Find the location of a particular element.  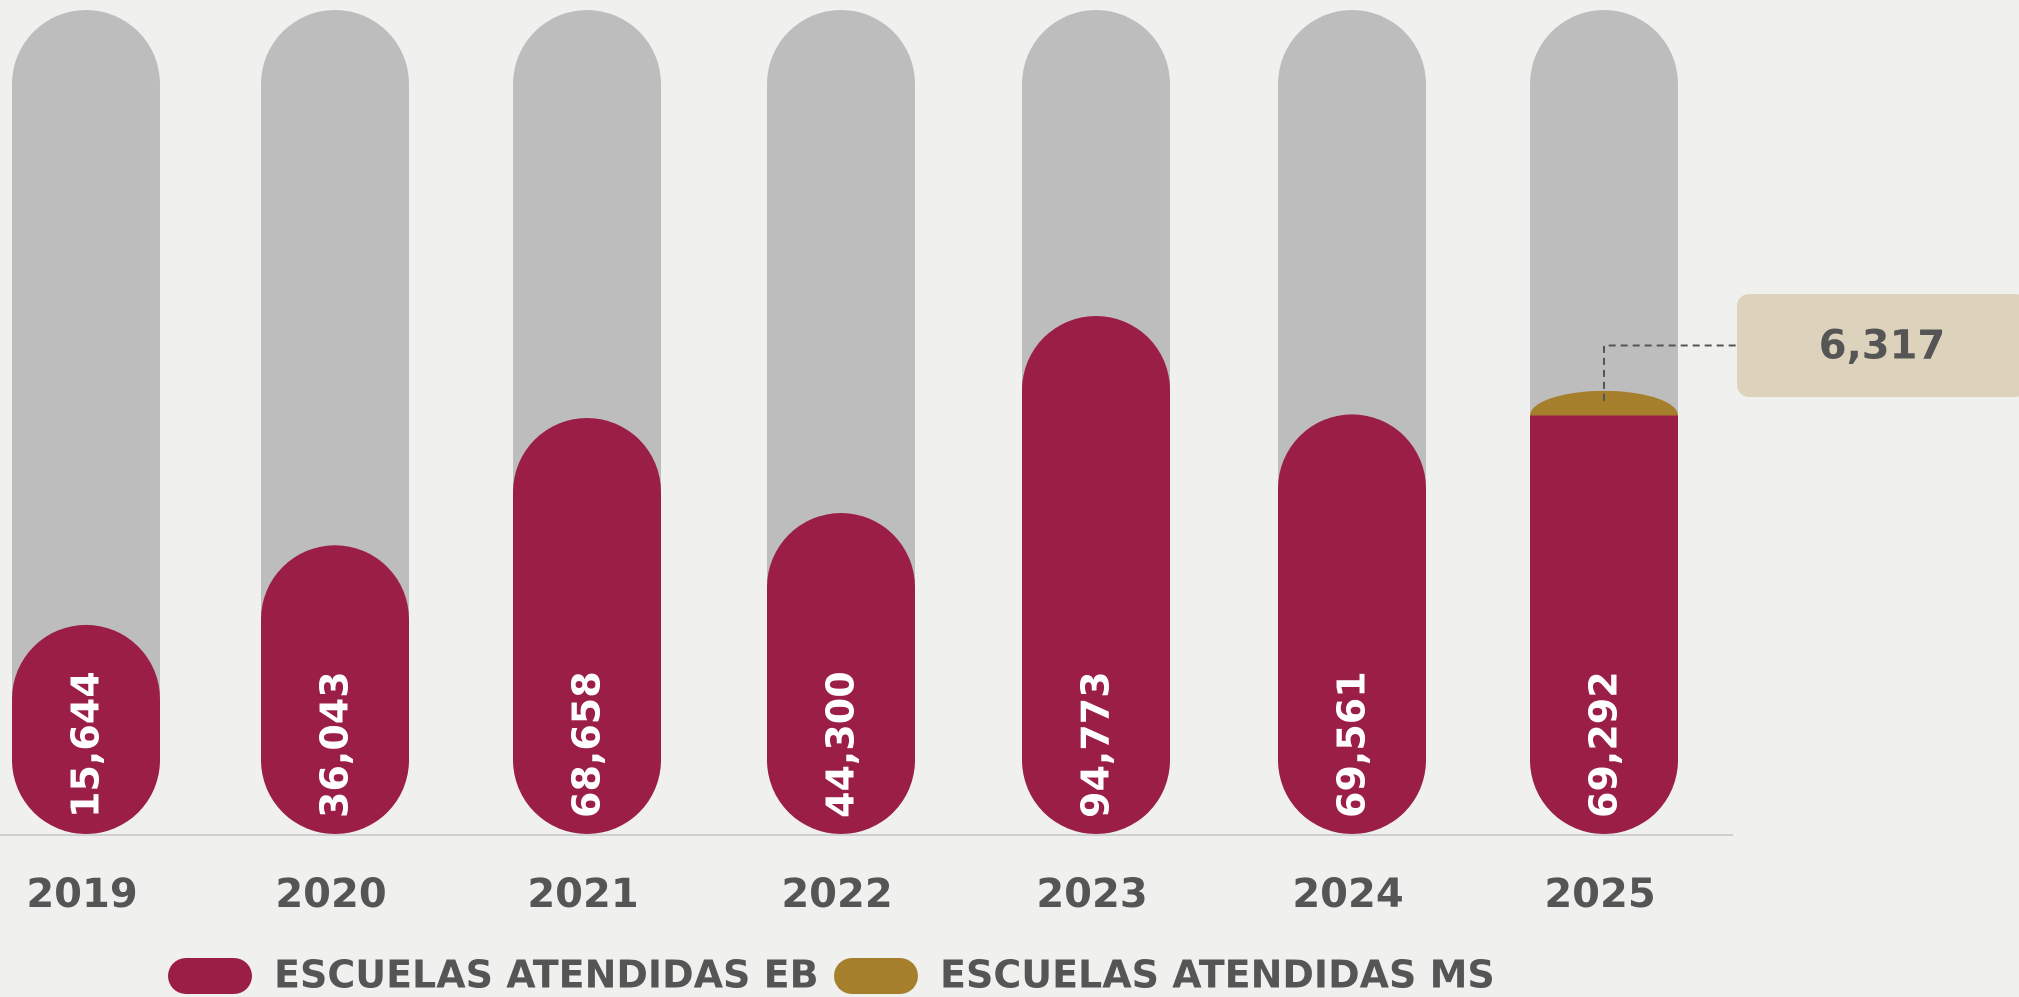

data-label: 15,644 is located at coordinates (86, 744).